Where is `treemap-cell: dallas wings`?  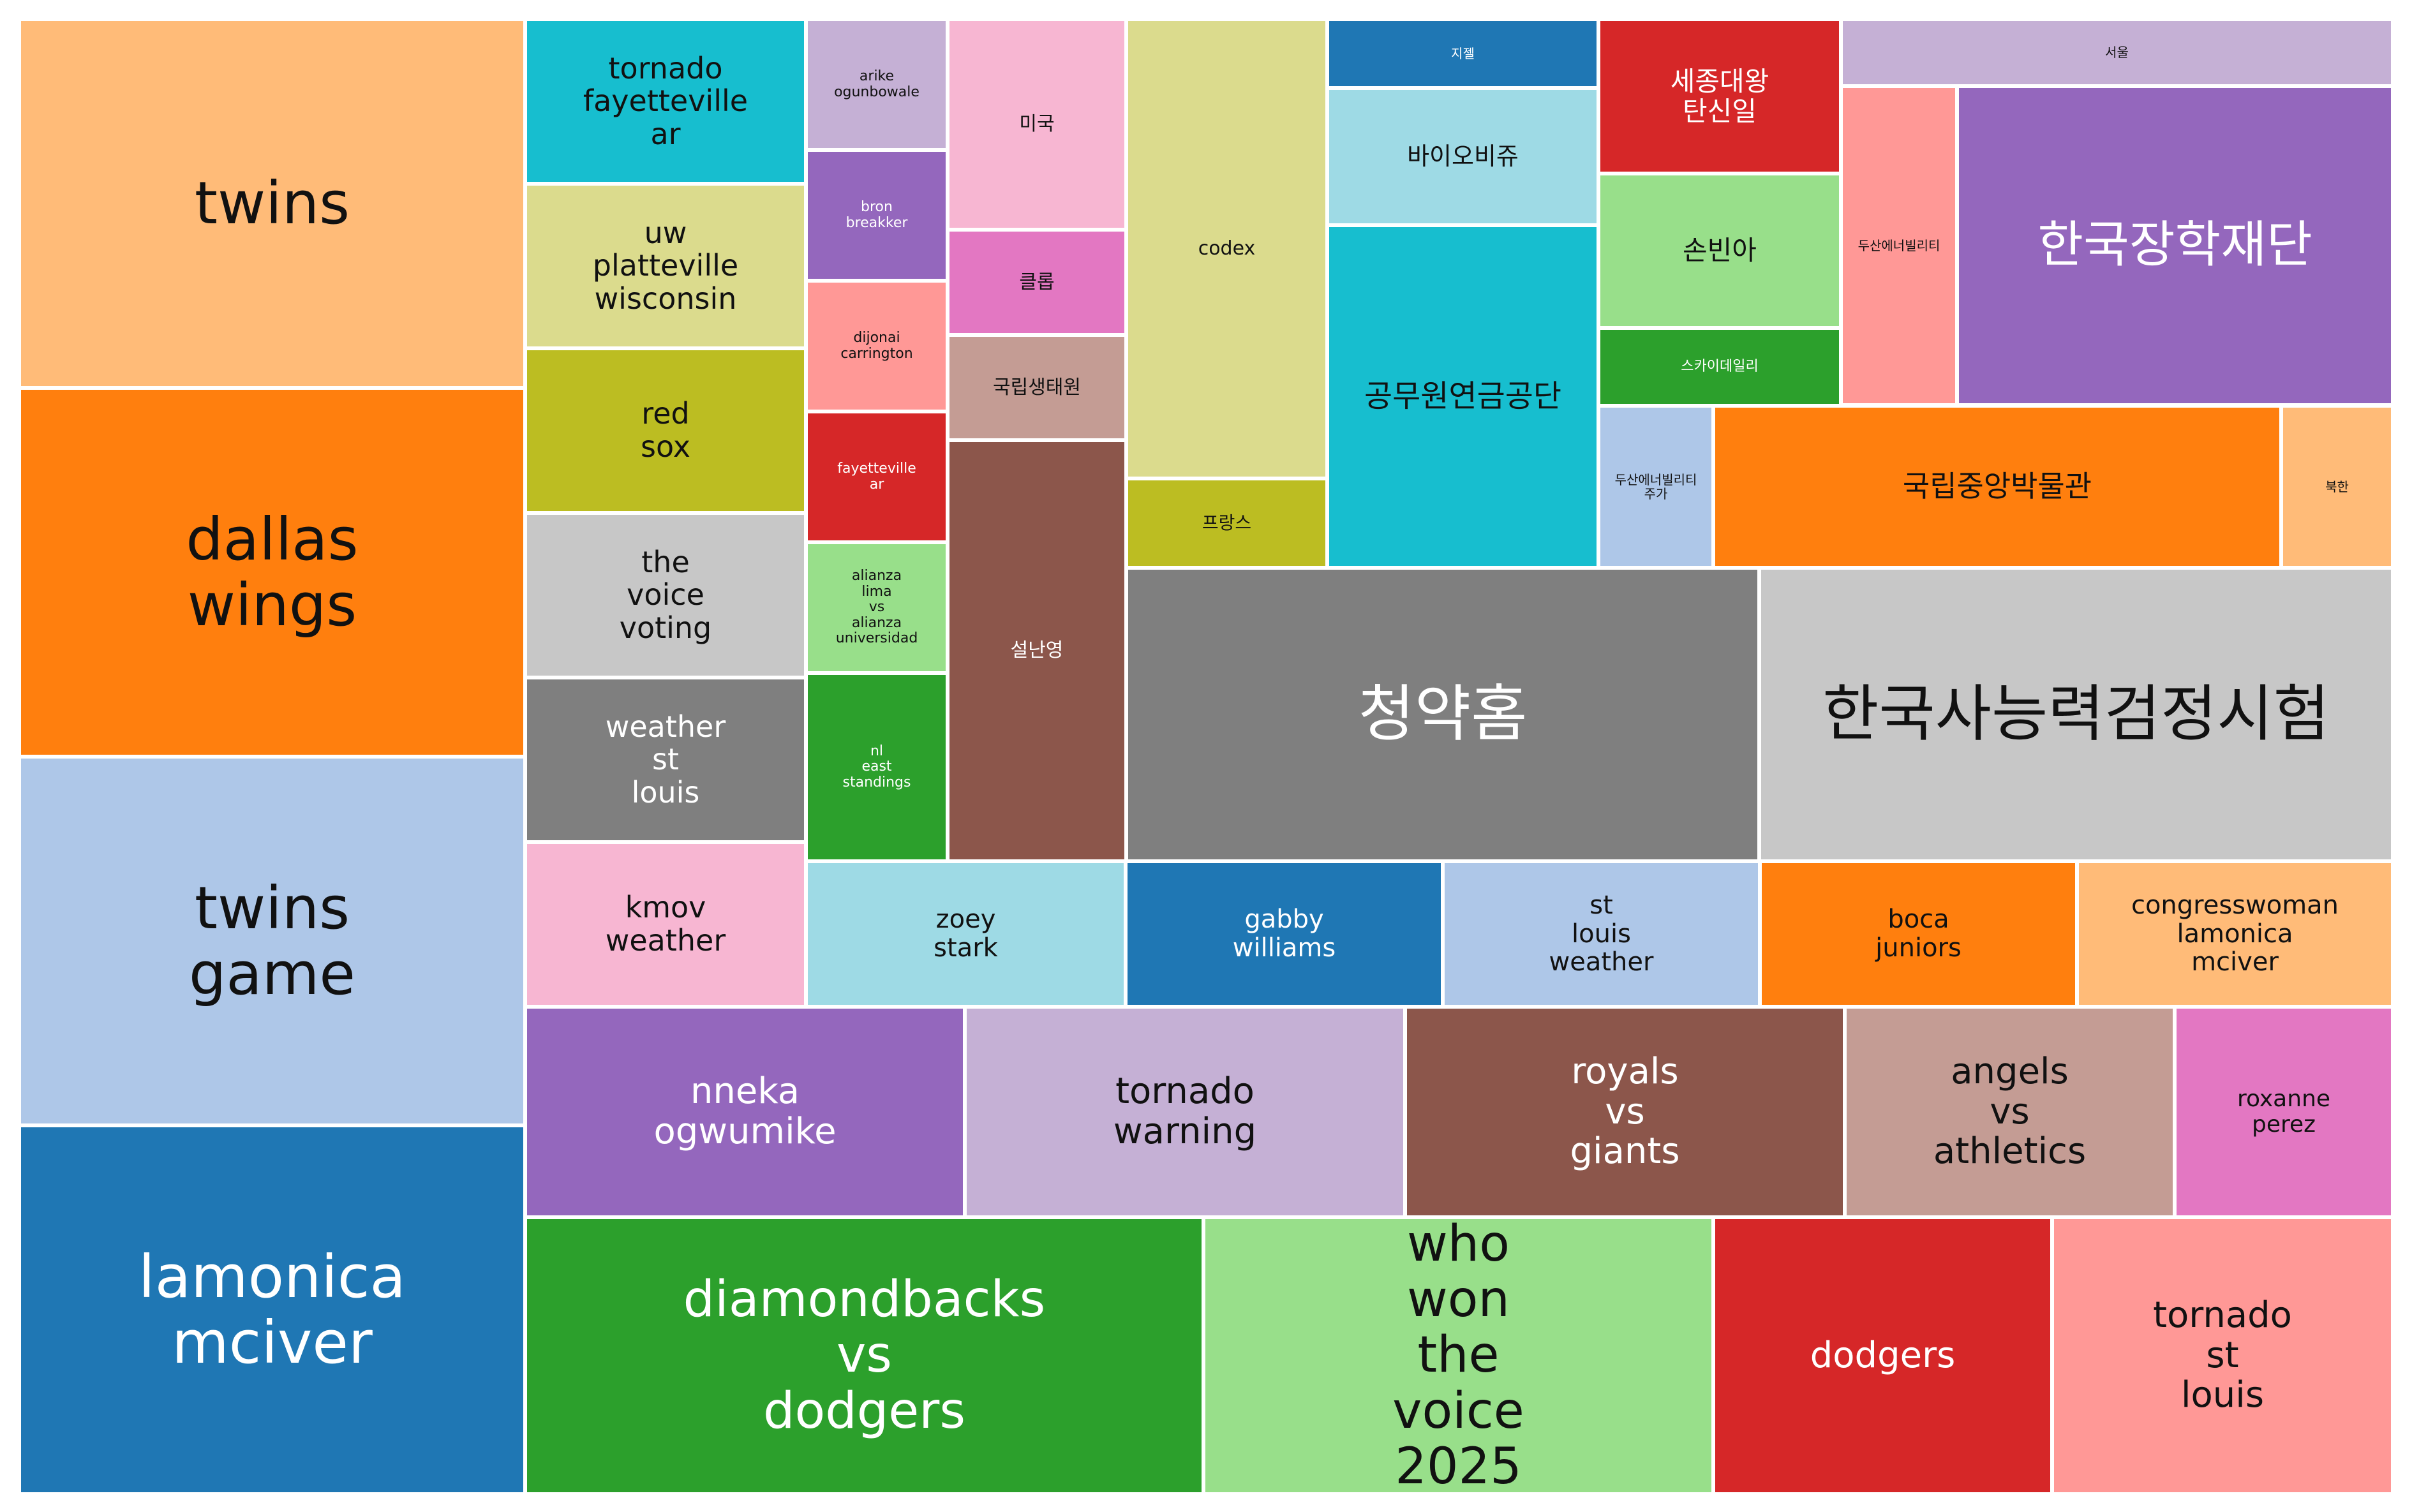 treemap-cell: dallas wings is located at coordinates (272, 572).